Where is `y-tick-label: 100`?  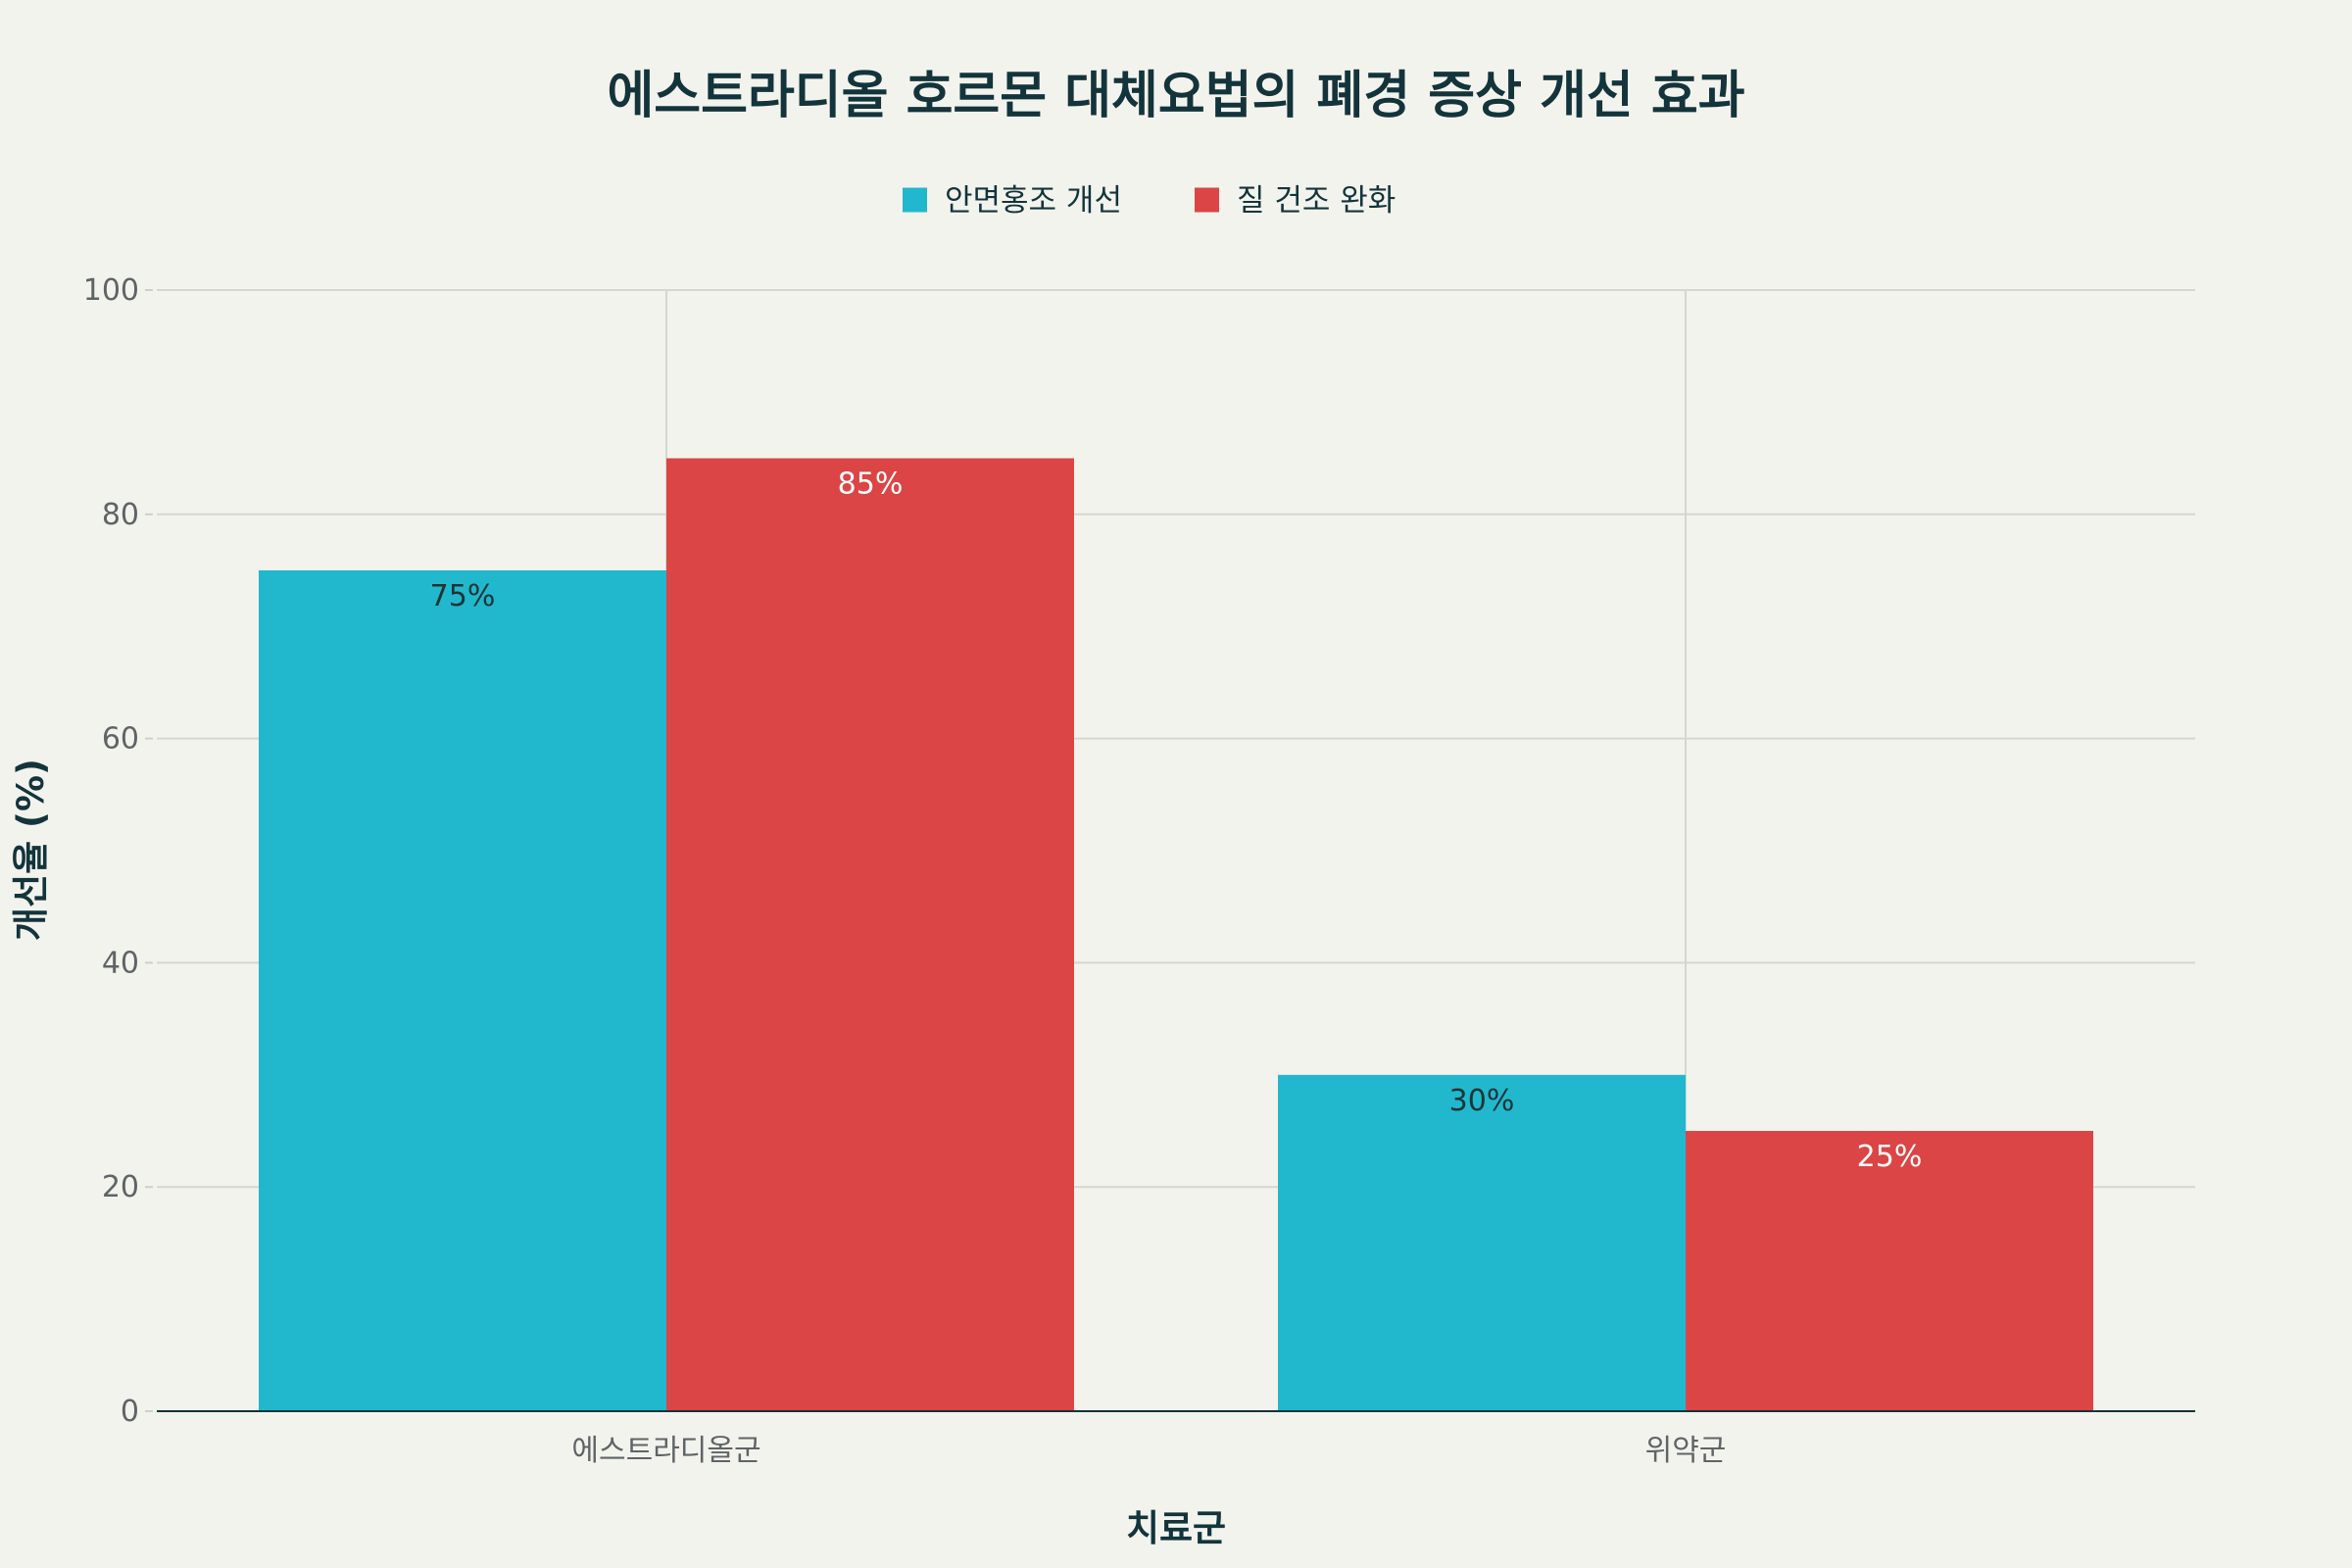 y-tick-label: 100 is located at coordinates (111, 290).